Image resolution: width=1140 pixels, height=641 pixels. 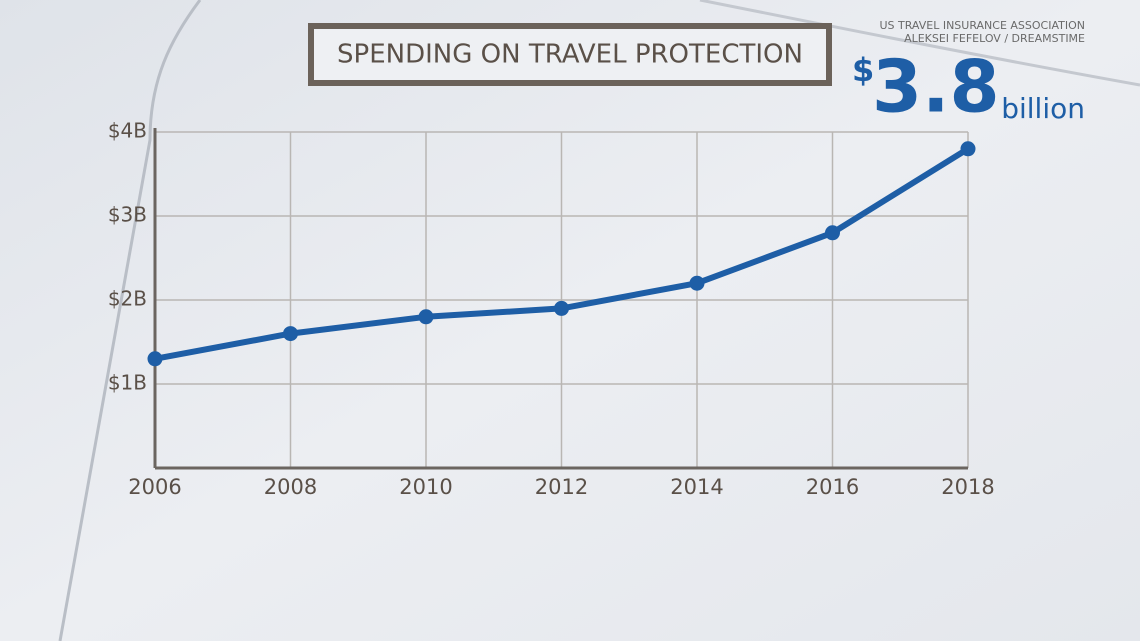 What do you see at coordinates (1043, 108) in the screenshot?
I see `callout-unit: billion` at bounding box center [1043, 108].